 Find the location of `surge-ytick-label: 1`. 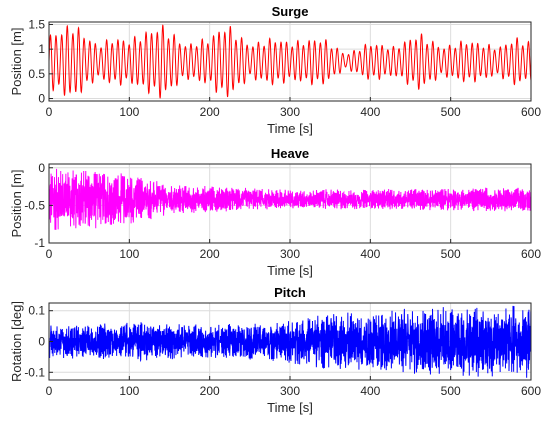

surge-ytick-label: 1 is located at coordinates (41, 49).